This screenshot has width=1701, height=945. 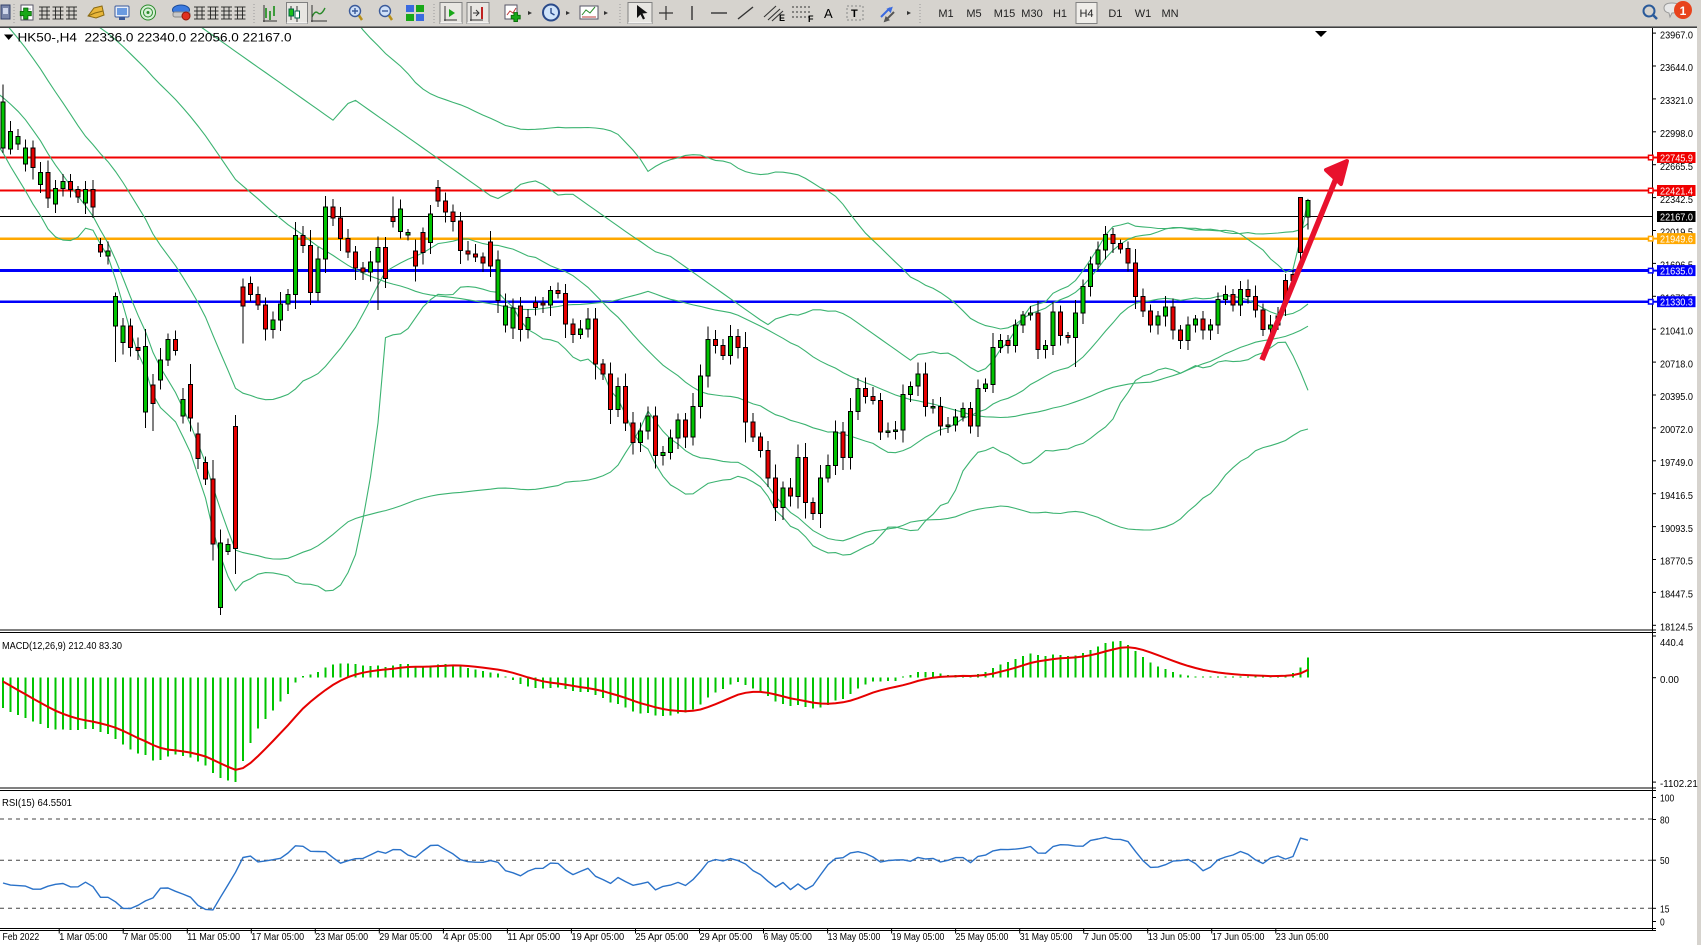 I want to click on svg-text: 19 May 05:00, so click(x=918, y=937).